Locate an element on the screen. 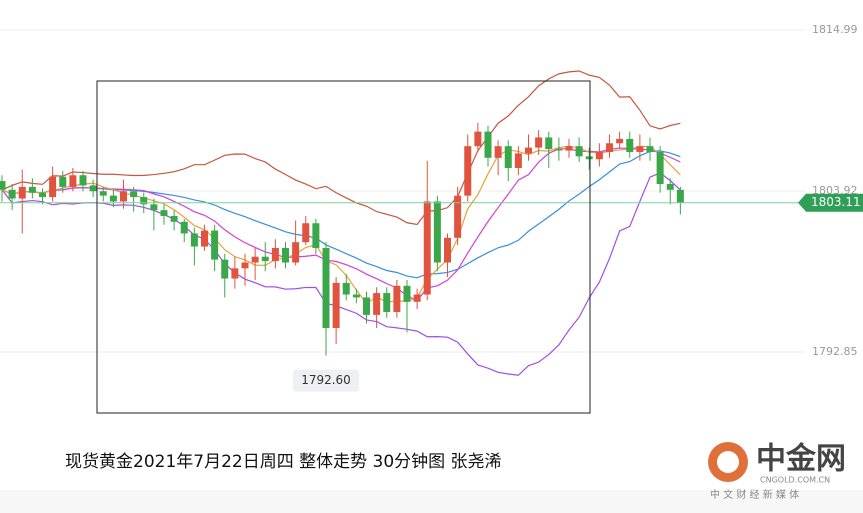 The image size is (863, 513). y-tick-label: 1814.99 is located at coordinates (835, 29).